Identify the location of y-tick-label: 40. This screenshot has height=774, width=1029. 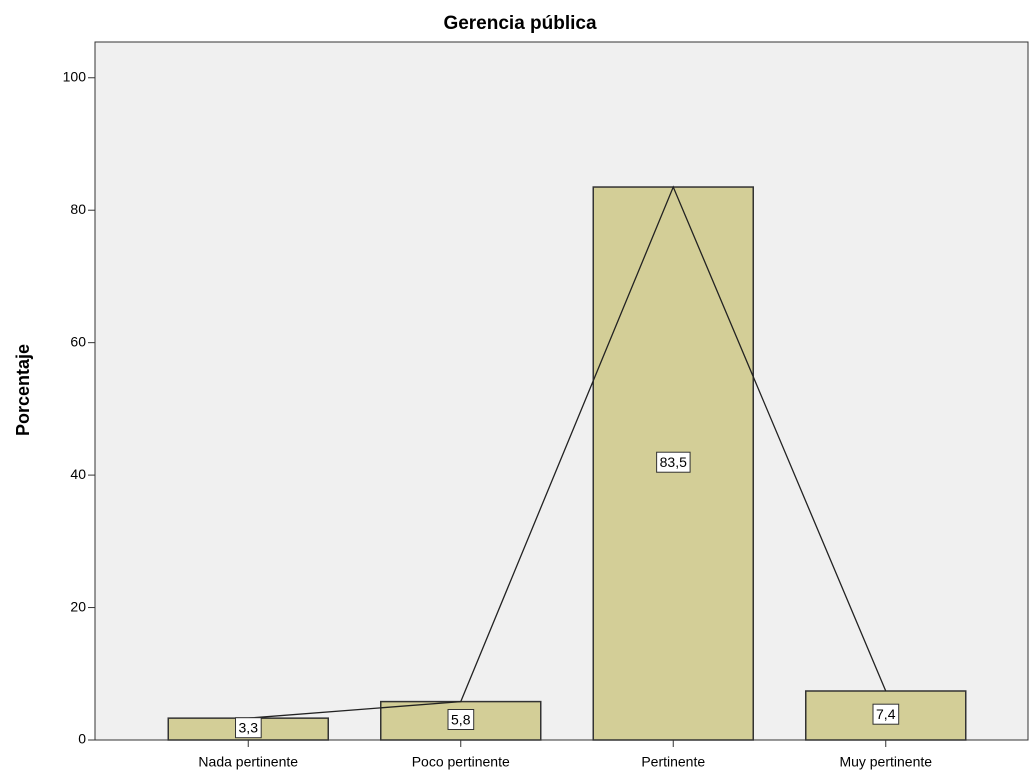
(78, 474).